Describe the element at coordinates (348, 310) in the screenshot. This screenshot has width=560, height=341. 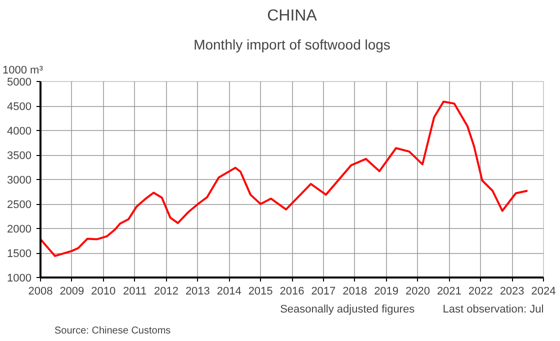
I see `text: Seasonally adjusted figures` at that location.